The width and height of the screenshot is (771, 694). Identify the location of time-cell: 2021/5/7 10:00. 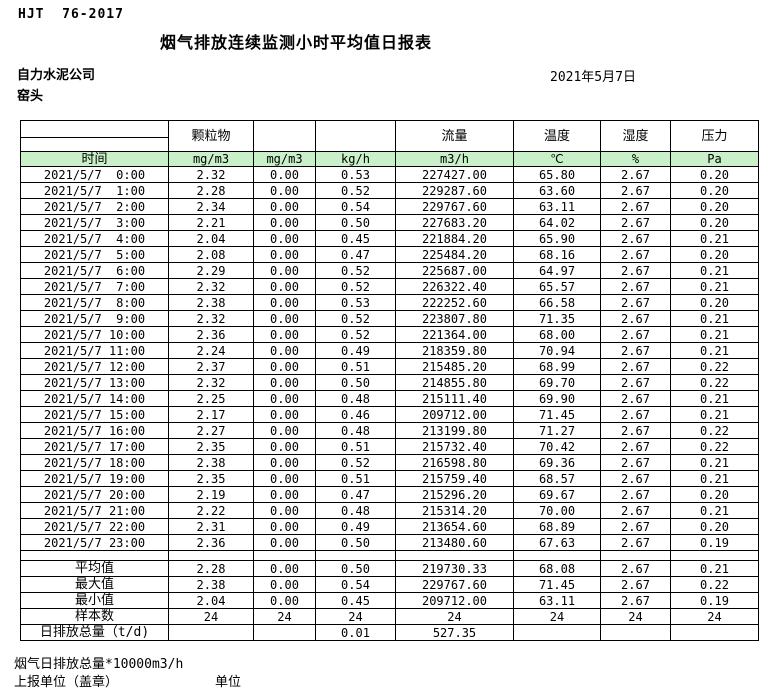
(94, 334).